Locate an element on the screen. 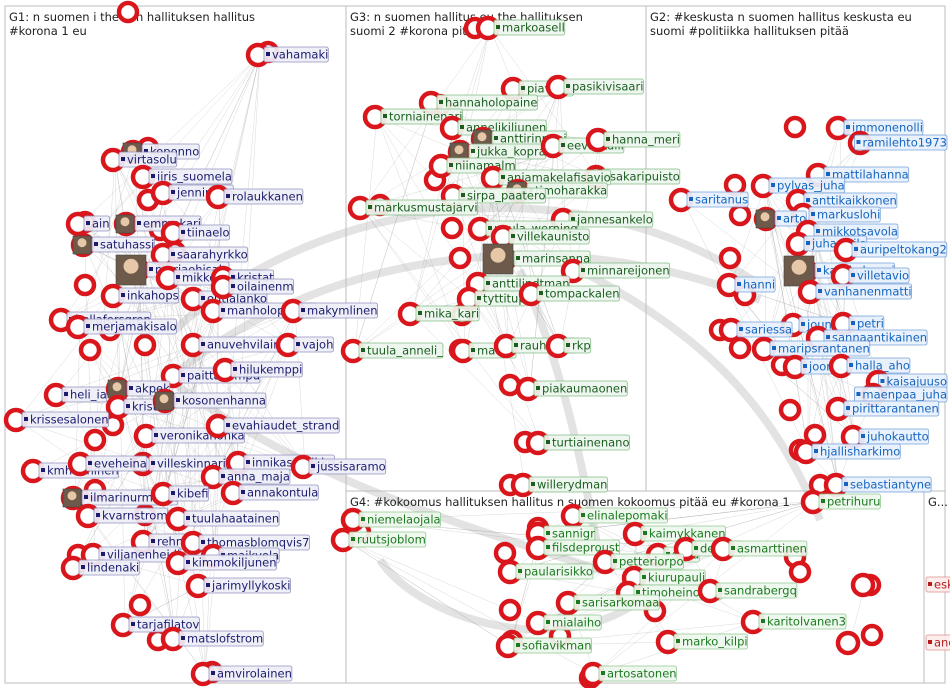  node-satuhassi: satuhassi is located at coordinates (112, 245).